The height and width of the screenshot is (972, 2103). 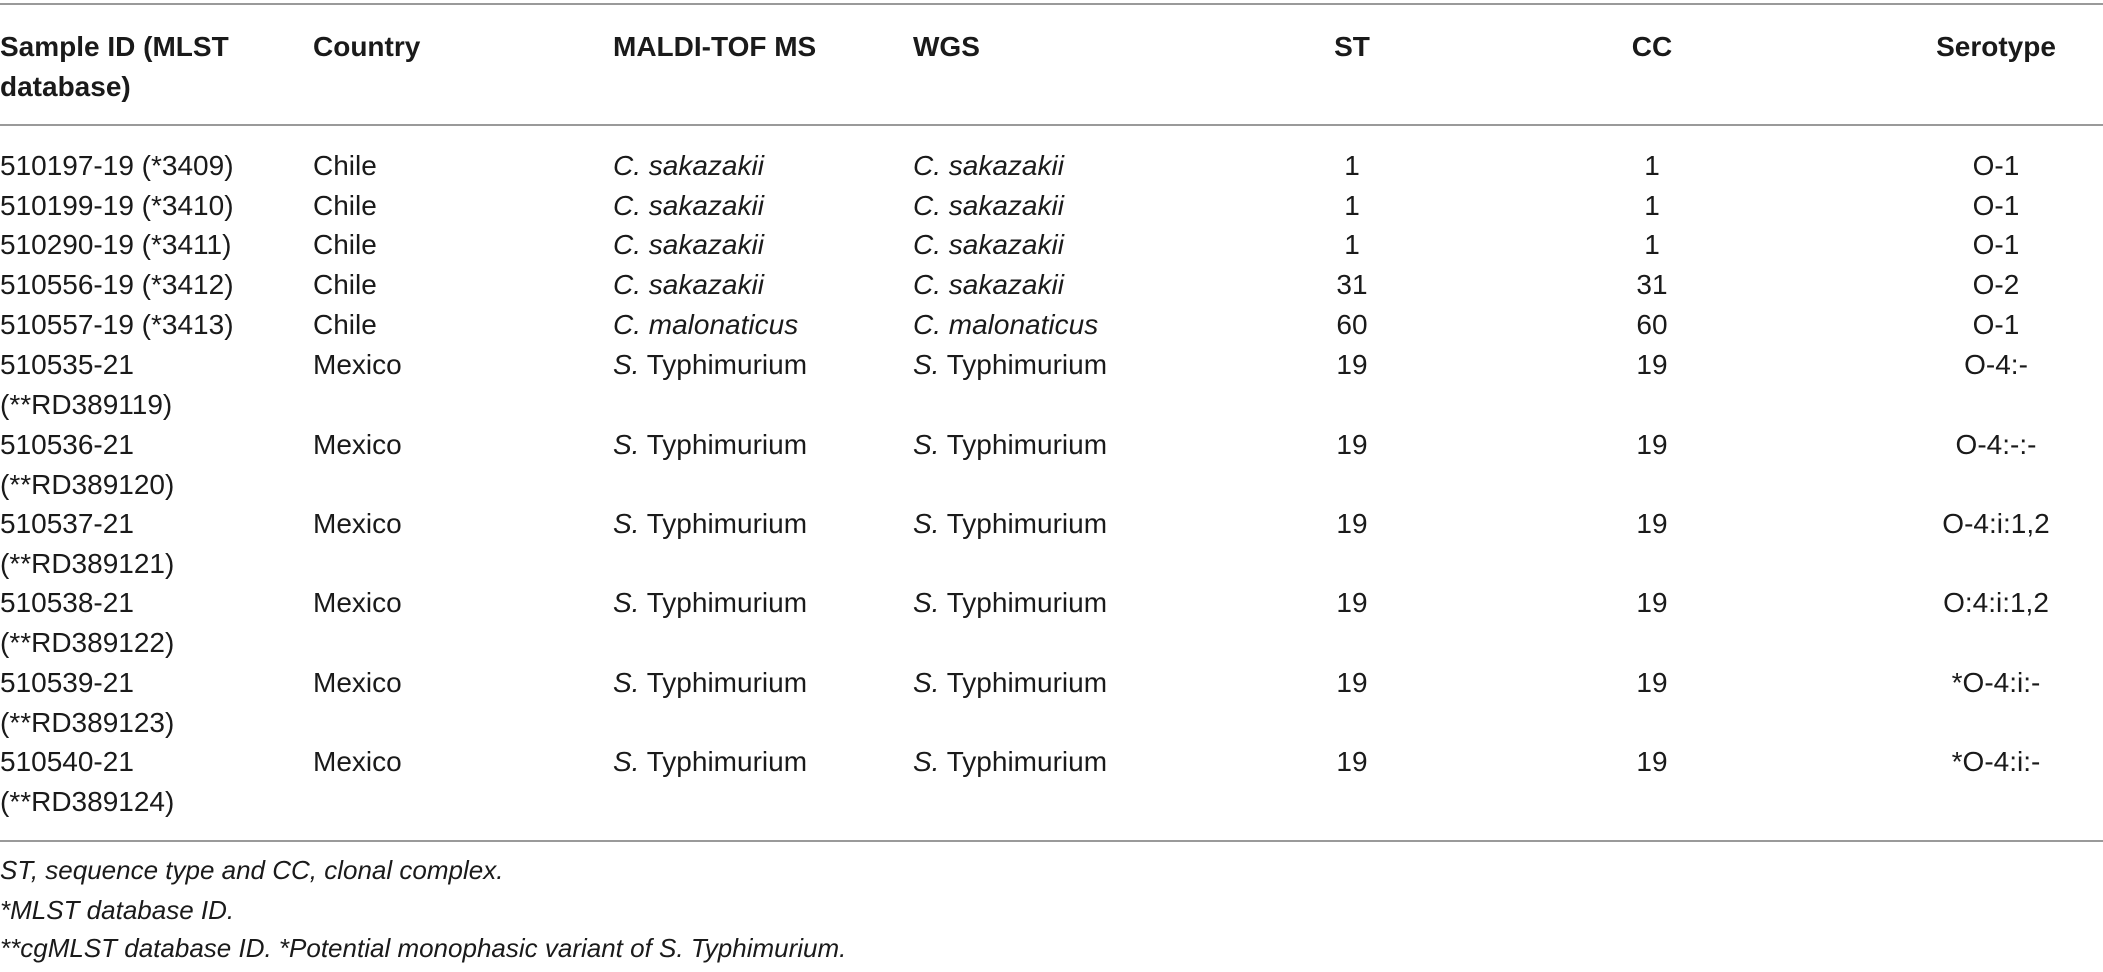 I want to click on sample-id-cell: 510537-21 (**RD389121), so click(x=87, y=544).